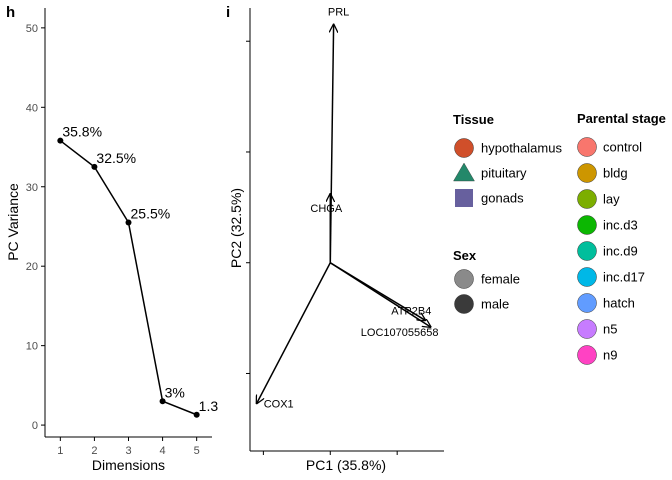 The height and width of the screenshot is (480, 672). I want to click on h-x-tick-label: 3, so click(128, 451).